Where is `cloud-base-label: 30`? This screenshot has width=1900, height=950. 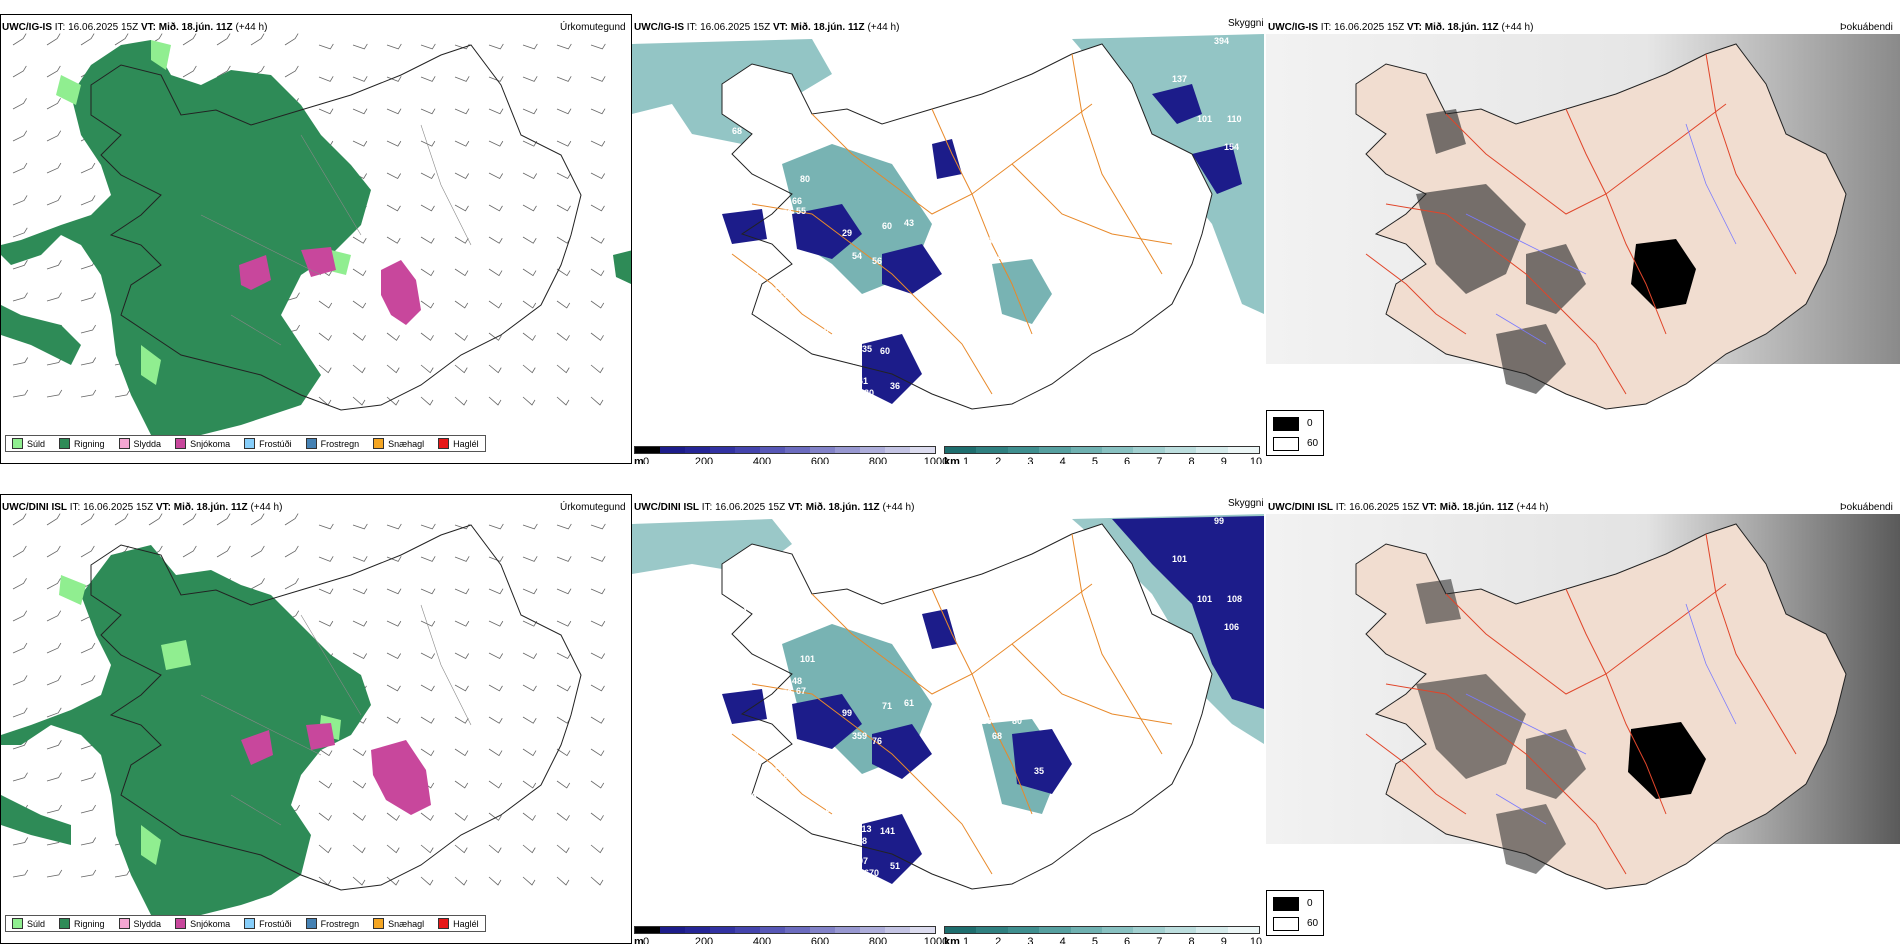 cloud-base-label: 30 is located at coordinates (869, 393).